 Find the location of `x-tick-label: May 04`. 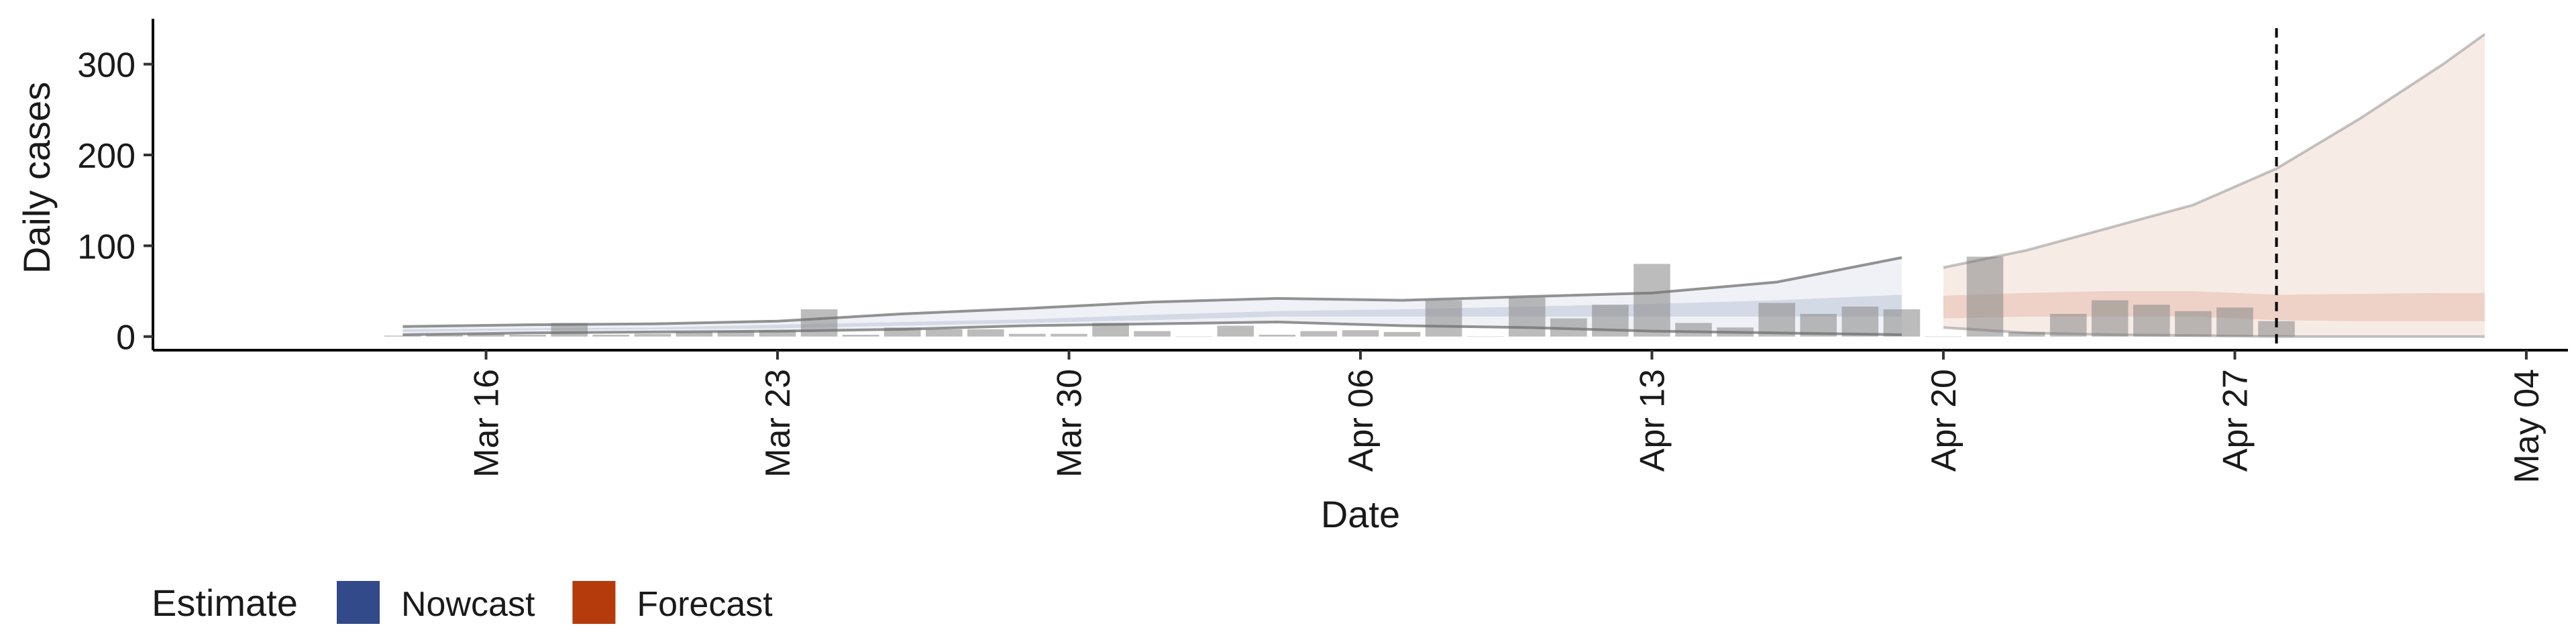

x-tick-label: May 04 is located at coordinates (2527, 426).